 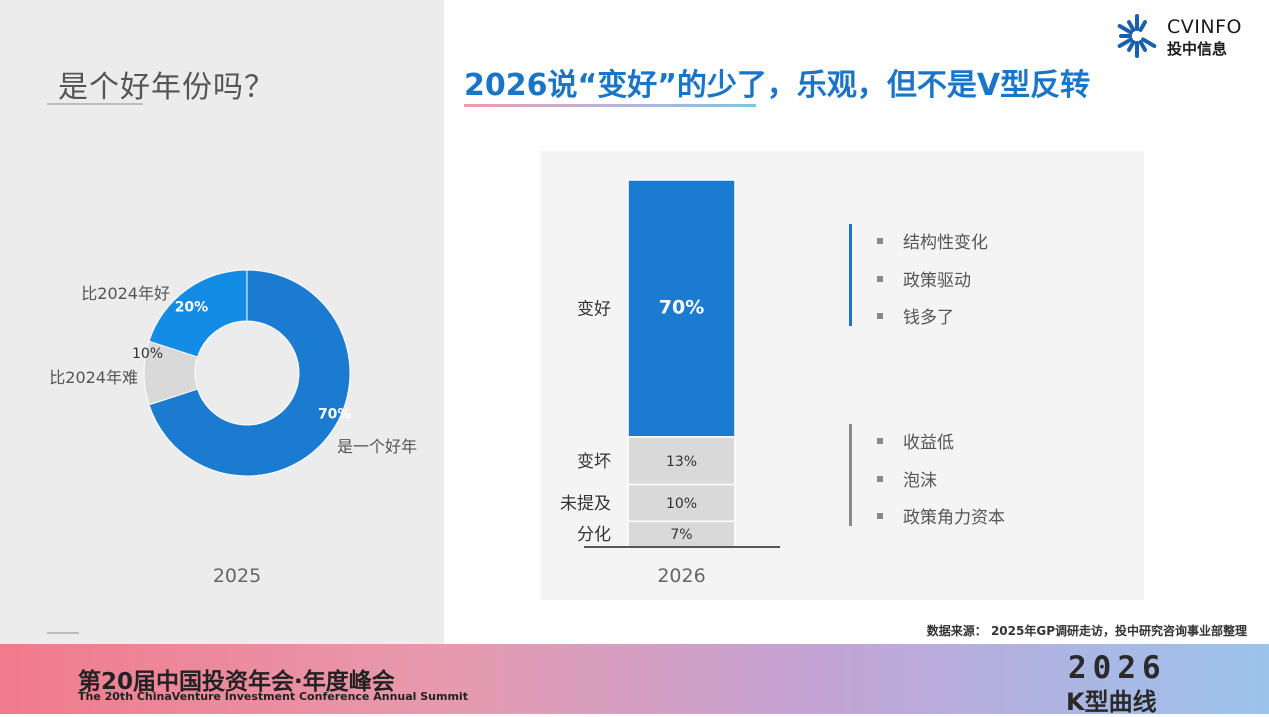 I want to click on cvinfo-logo: CVINFO 投中信息, so click(x=1185, y=36).